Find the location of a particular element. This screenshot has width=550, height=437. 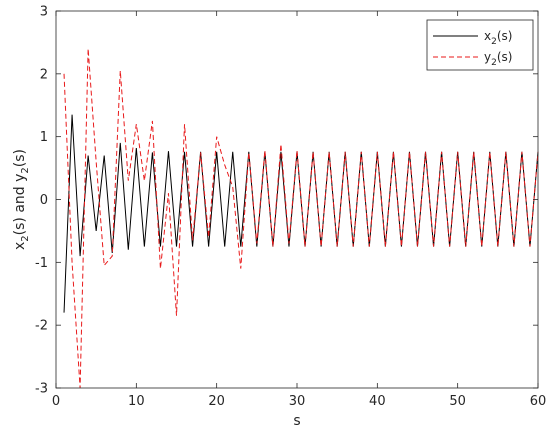

y-tick-label: -1 is located at coordinates (41, 263).